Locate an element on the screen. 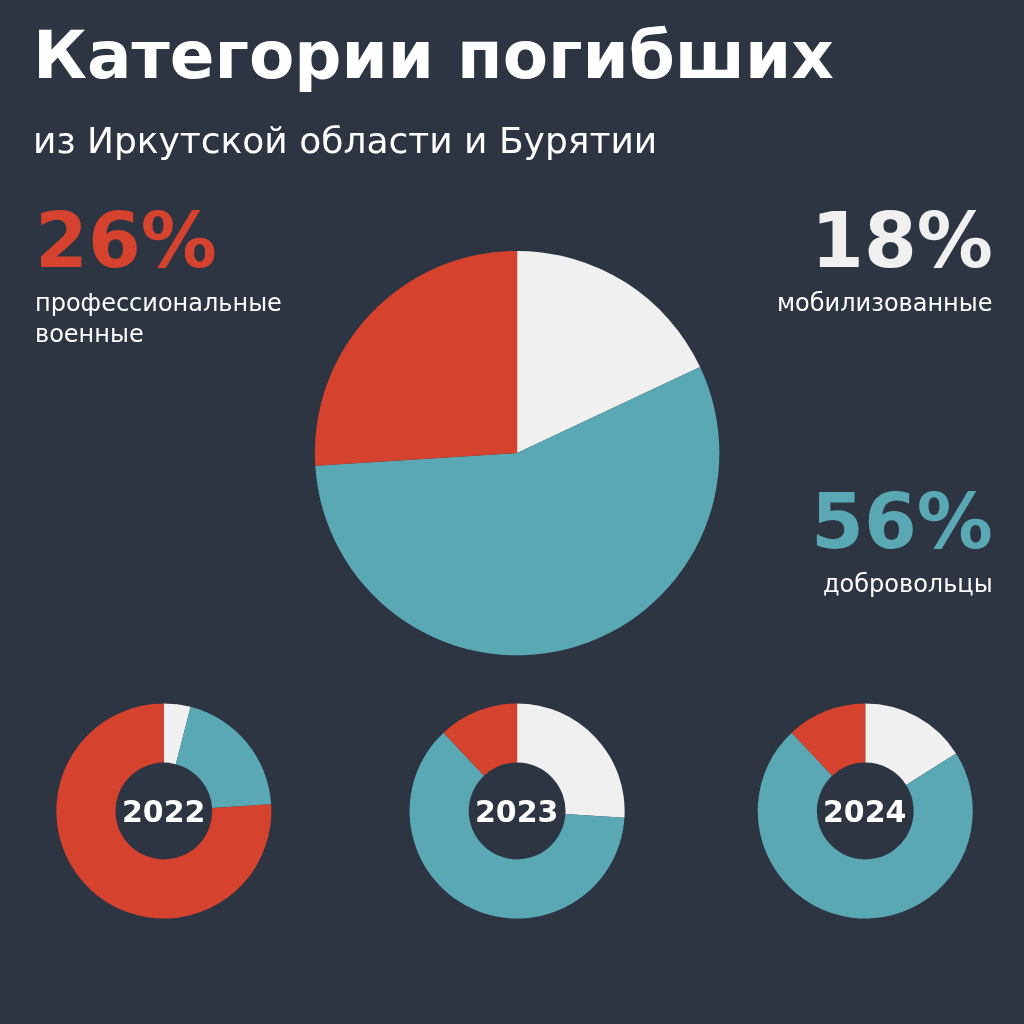  data-label: 56% is located at coordinates (902, 521).